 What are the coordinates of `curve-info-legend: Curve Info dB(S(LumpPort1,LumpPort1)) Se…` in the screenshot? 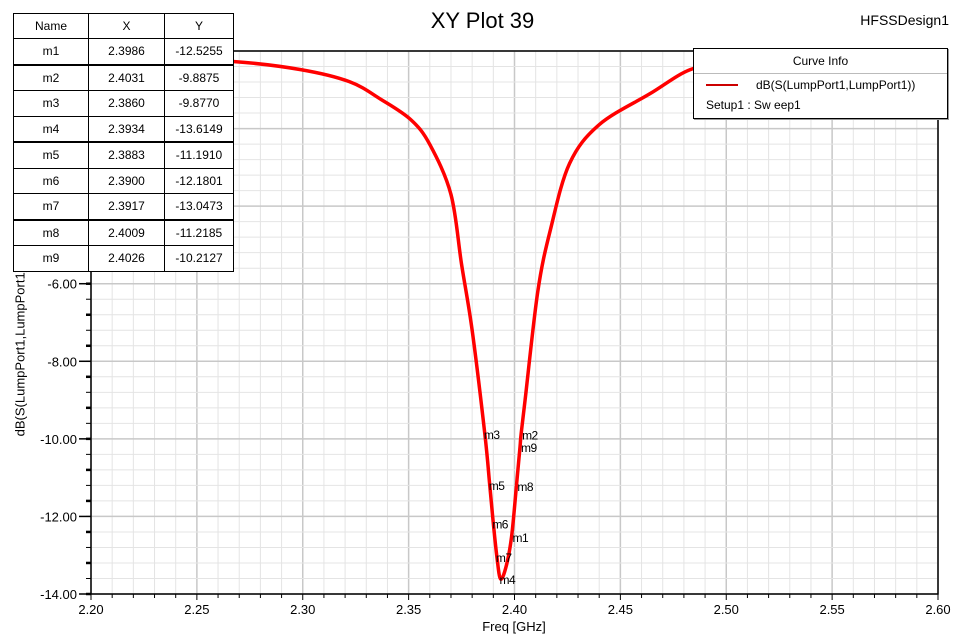 It's located at (820, 83).